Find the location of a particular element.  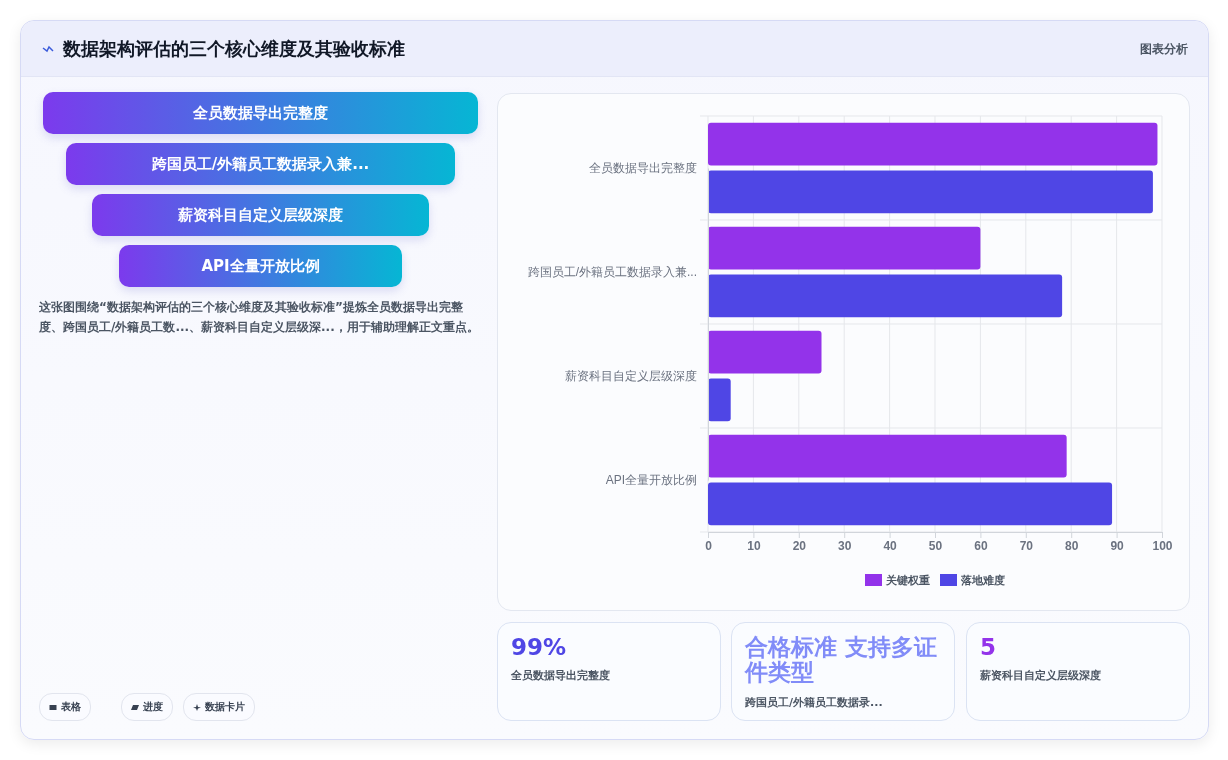

y-tick-label: API全量开放比例 is located at coordinates (651, 480).